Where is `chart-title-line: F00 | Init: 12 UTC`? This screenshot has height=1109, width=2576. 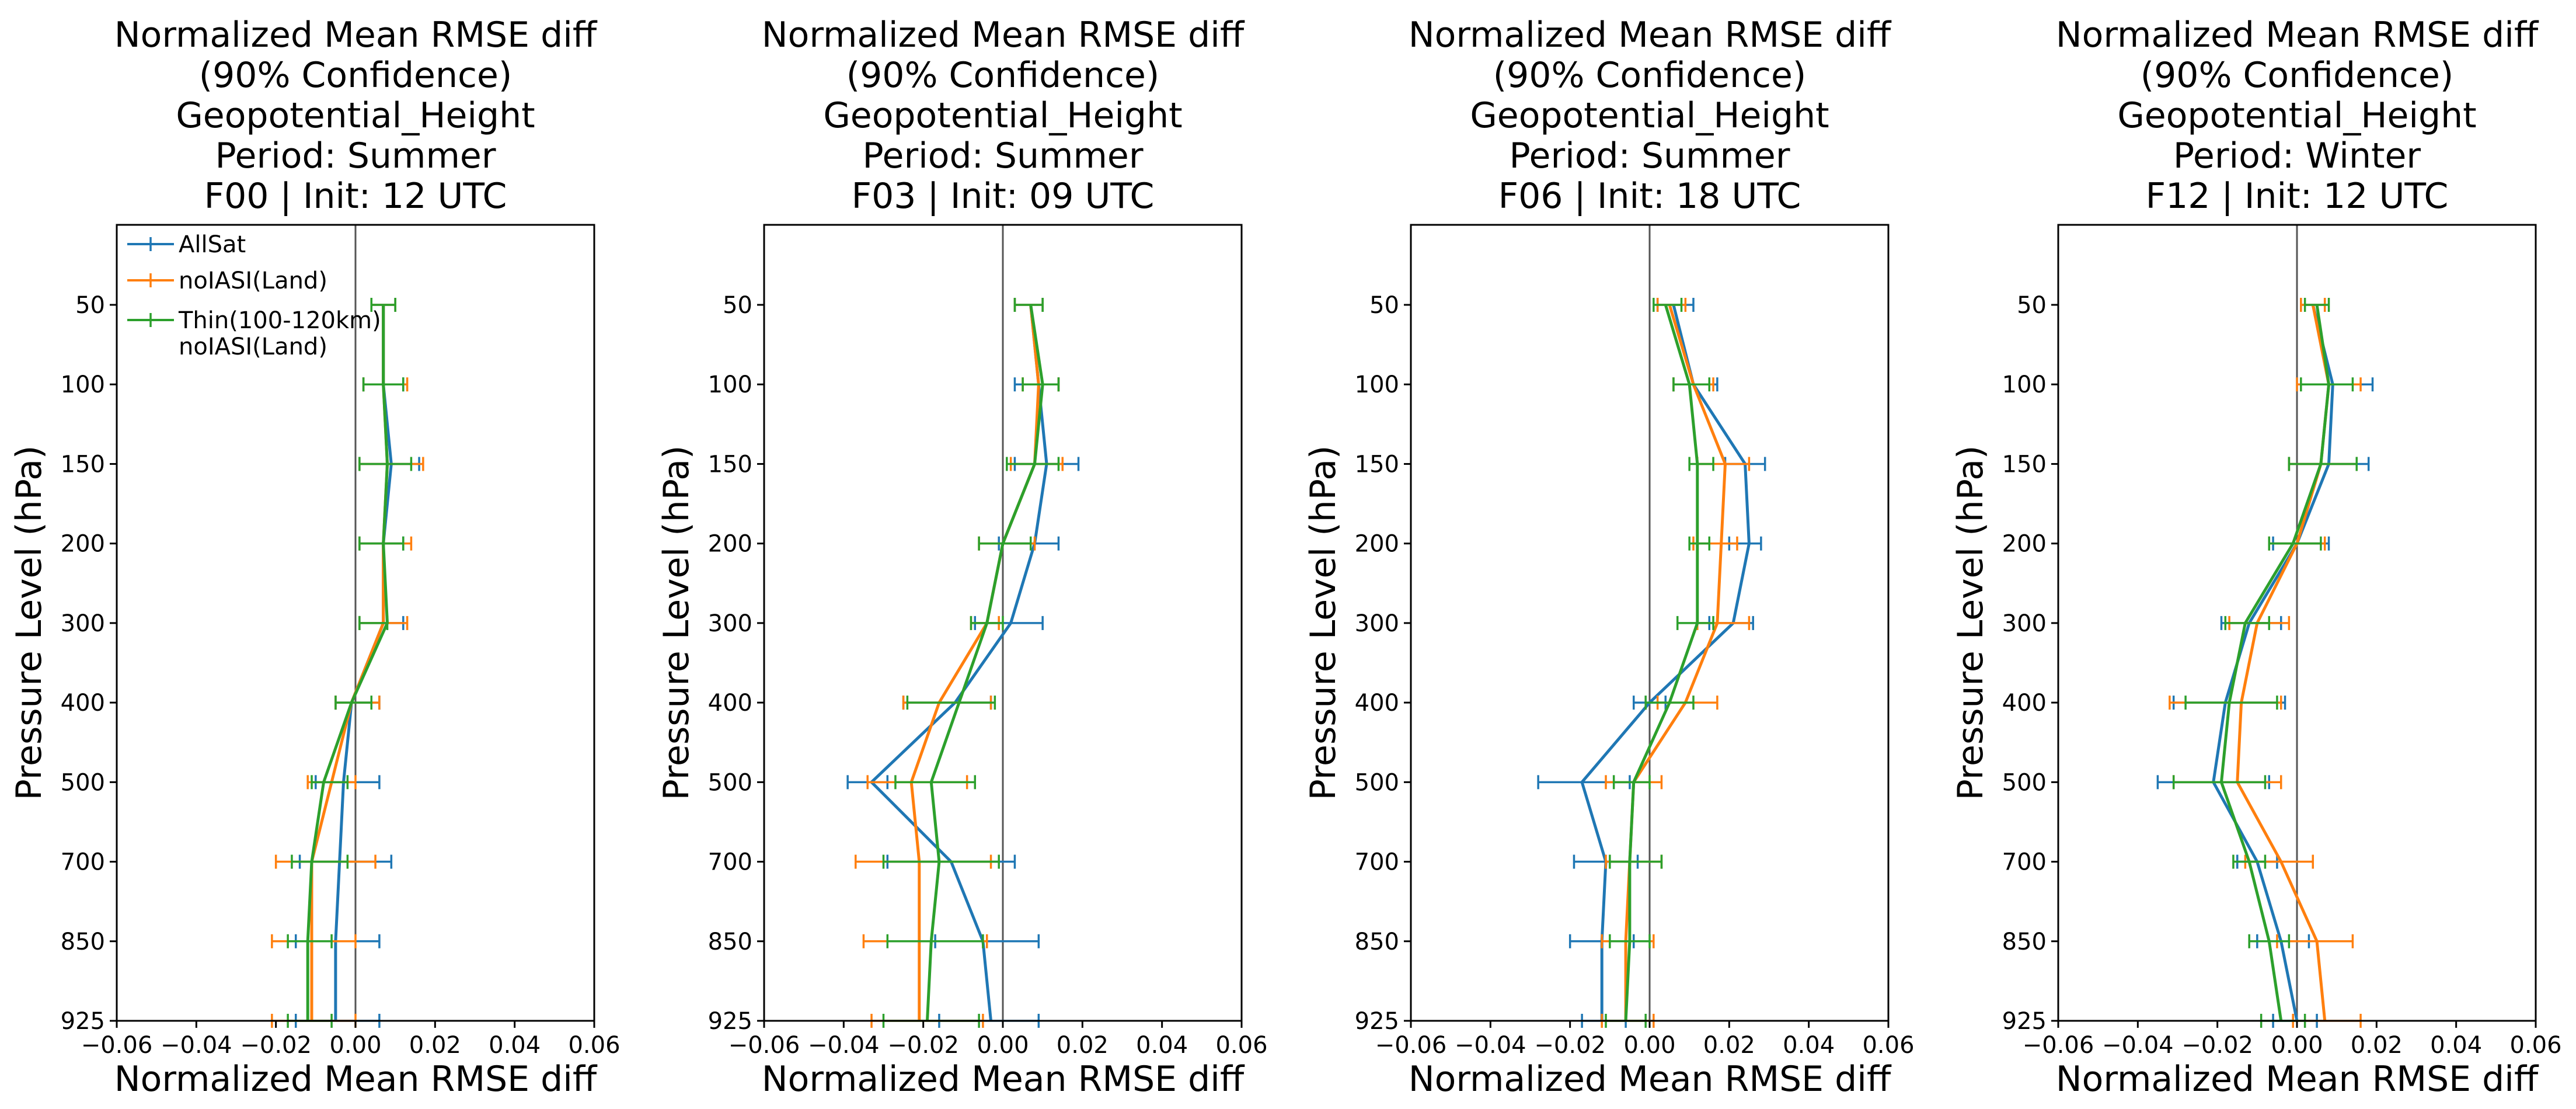
chart-title-line: F00 | Init: 12 UTC is located at coordinates (356, 196).